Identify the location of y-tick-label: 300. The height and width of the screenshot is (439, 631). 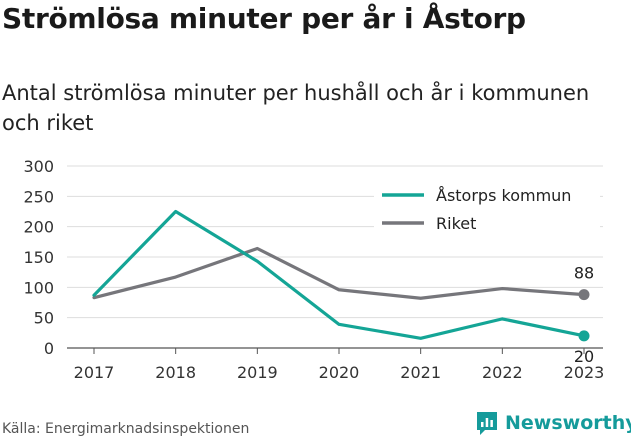
(38, 166).